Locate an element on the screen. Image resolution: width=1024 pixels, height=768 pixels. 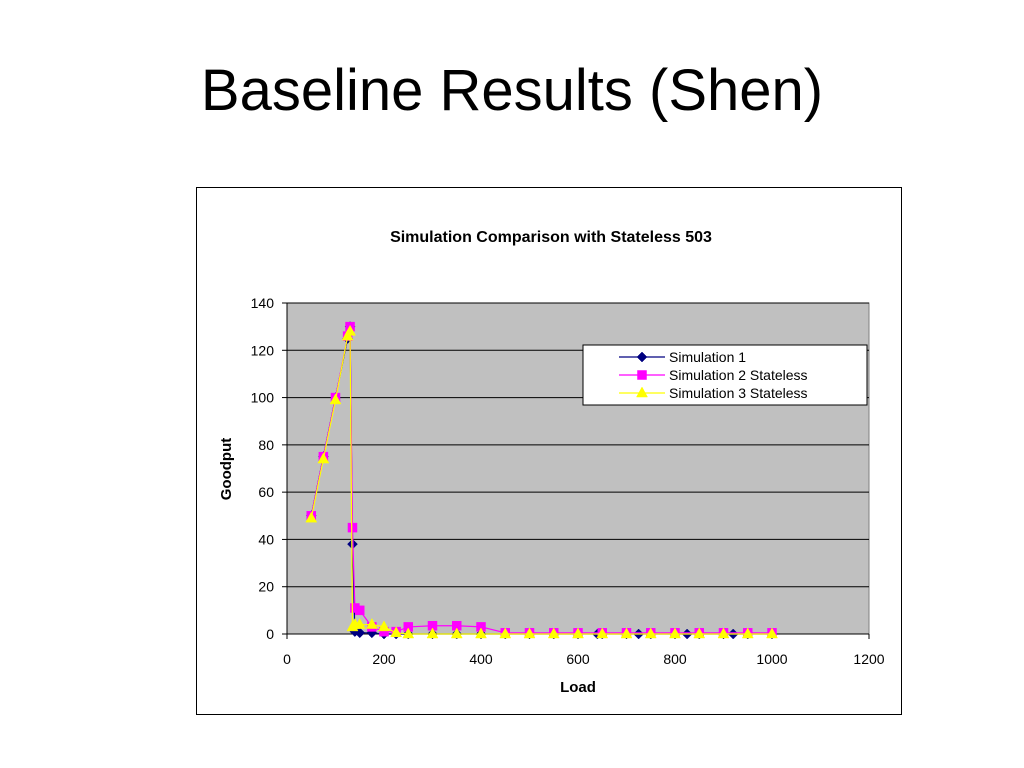
y-tick-label: 20 is located at coordinates (266, 587).